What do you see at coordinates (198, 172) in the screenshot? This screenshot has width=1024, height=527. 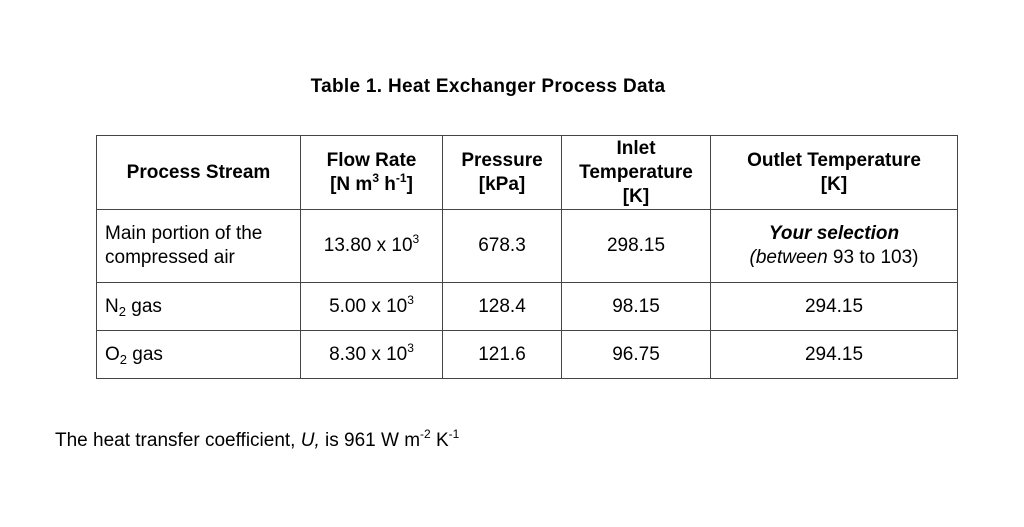 I see `header-process-stream: Process Stream` at bounding box center [198, 172].